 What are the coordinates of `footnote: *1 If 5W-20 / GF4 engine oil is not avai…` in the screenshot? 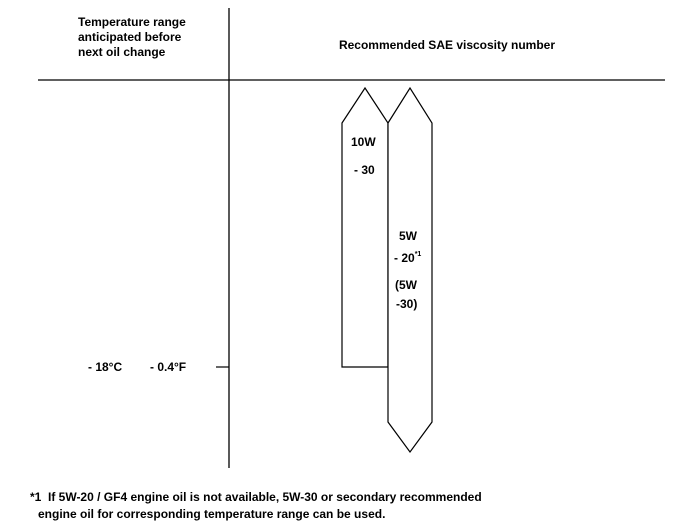 It's located at (256, 506).